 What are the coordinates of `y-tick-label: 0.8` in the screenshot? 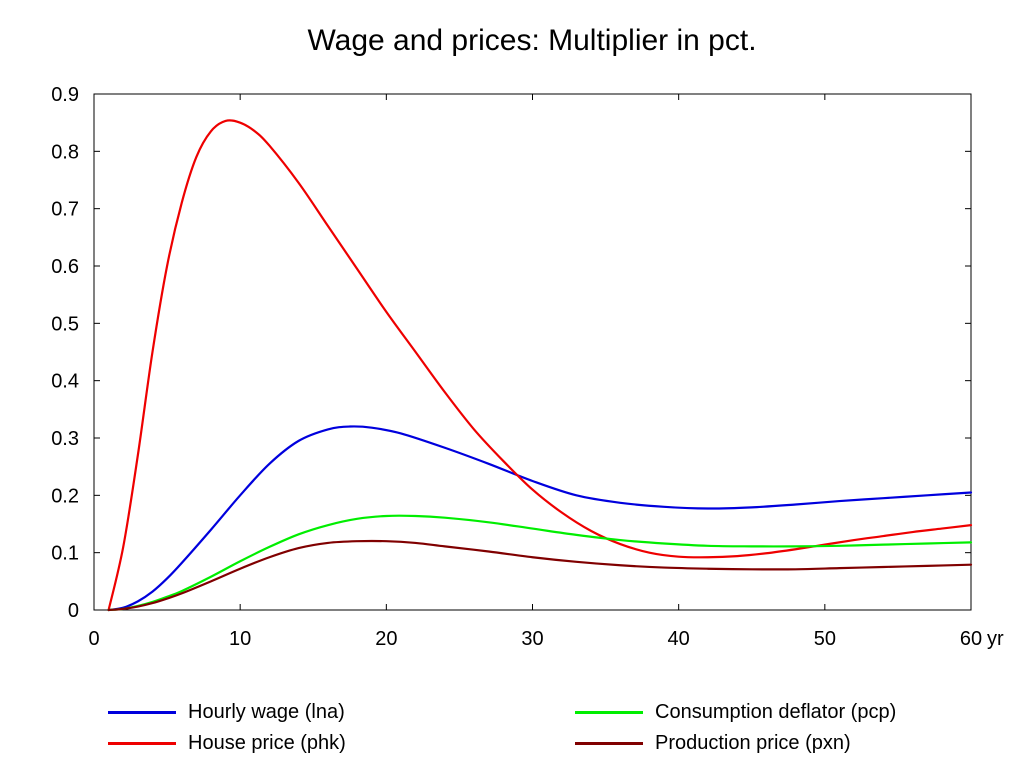 It's located at (65, 152).